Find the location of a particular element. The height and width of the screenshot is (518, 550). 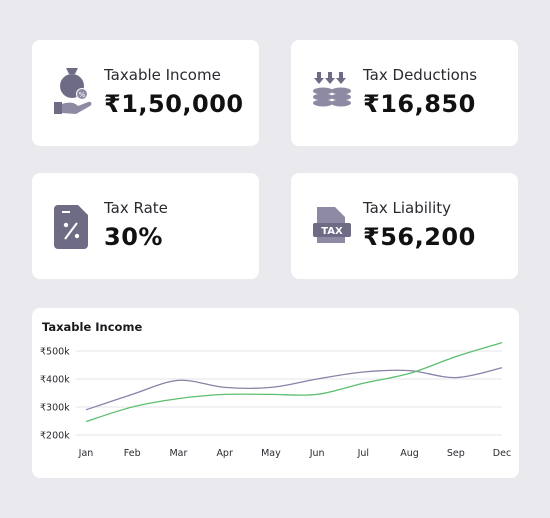

chart-title: Taxable Income is located at coordinates (92, 327).